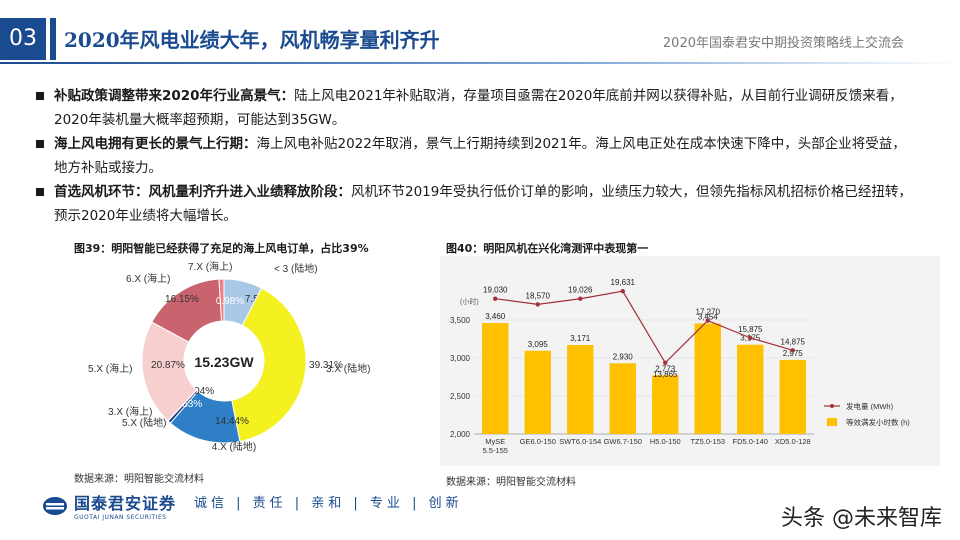 This screenshot has height=540, width=960. What do you see at coordinates (793, 441) in the screenshot?
I see `x-tick-label: XD5.0-128` at bounding box center [793, 441].